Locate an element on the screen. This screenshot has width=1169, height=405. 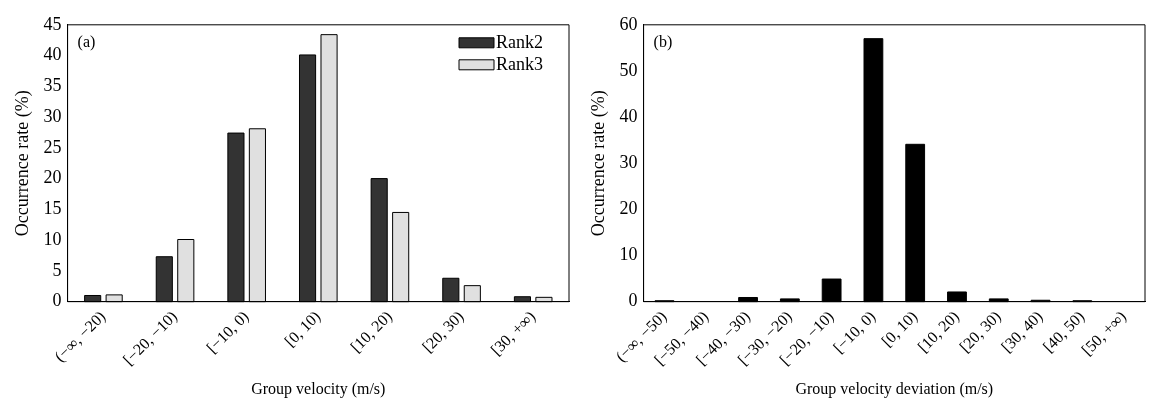
y-tick-label: 0 is located at coordinates (633, 300).